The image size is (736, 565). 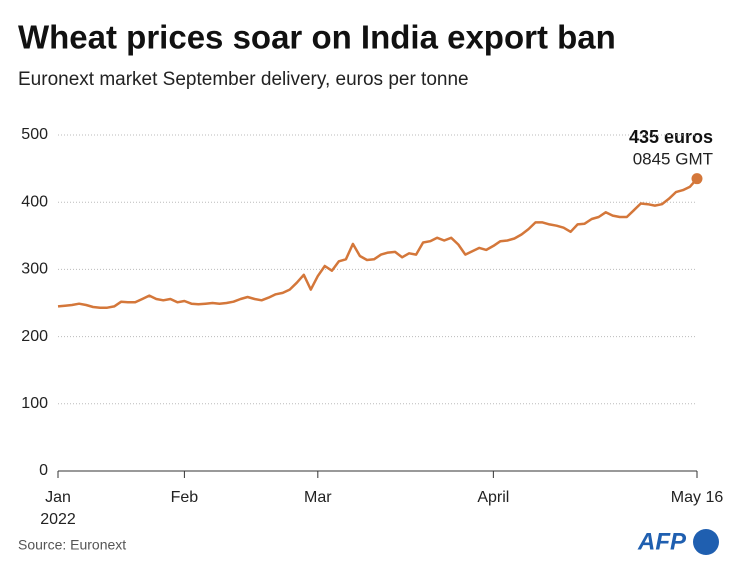 I want to click on logo: AFP, so click(x=662, y=541).